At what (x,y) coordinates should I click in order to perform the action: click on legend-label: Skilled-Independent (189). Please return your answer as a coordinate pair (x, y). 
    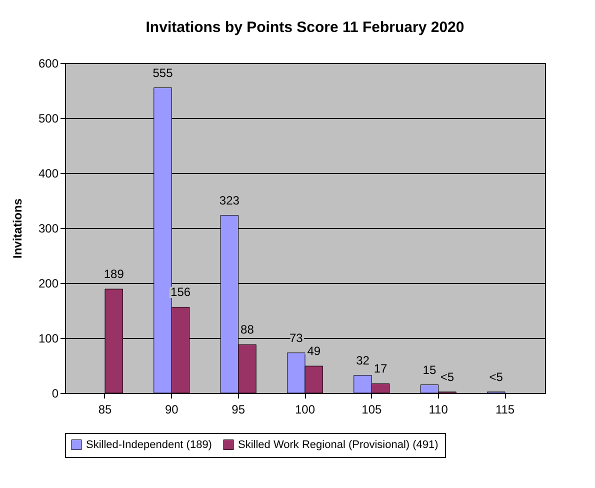
    Looking at the image, I should click on (149, 444).